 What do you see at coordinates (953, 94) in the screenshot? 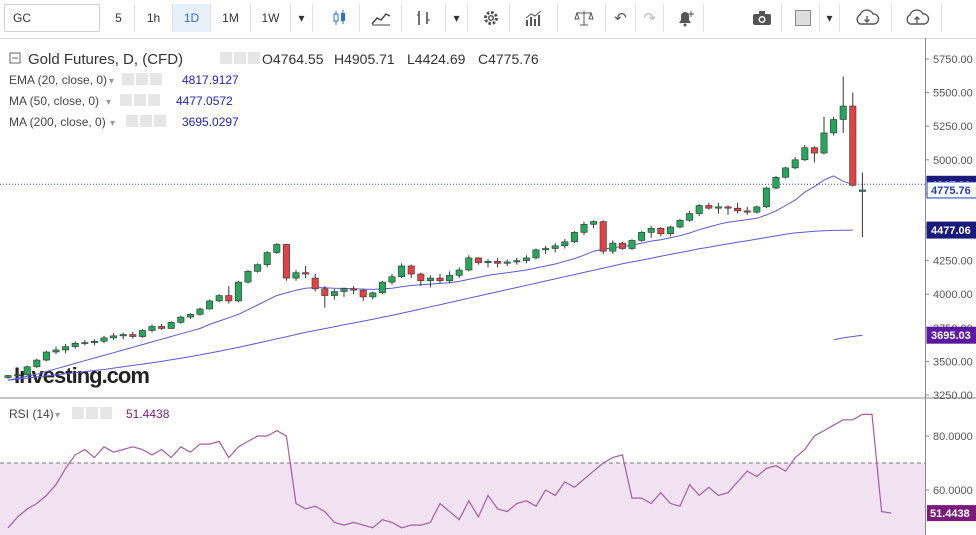
I see `price-tick-label: 5500.00` at bounding box center [953, 94].